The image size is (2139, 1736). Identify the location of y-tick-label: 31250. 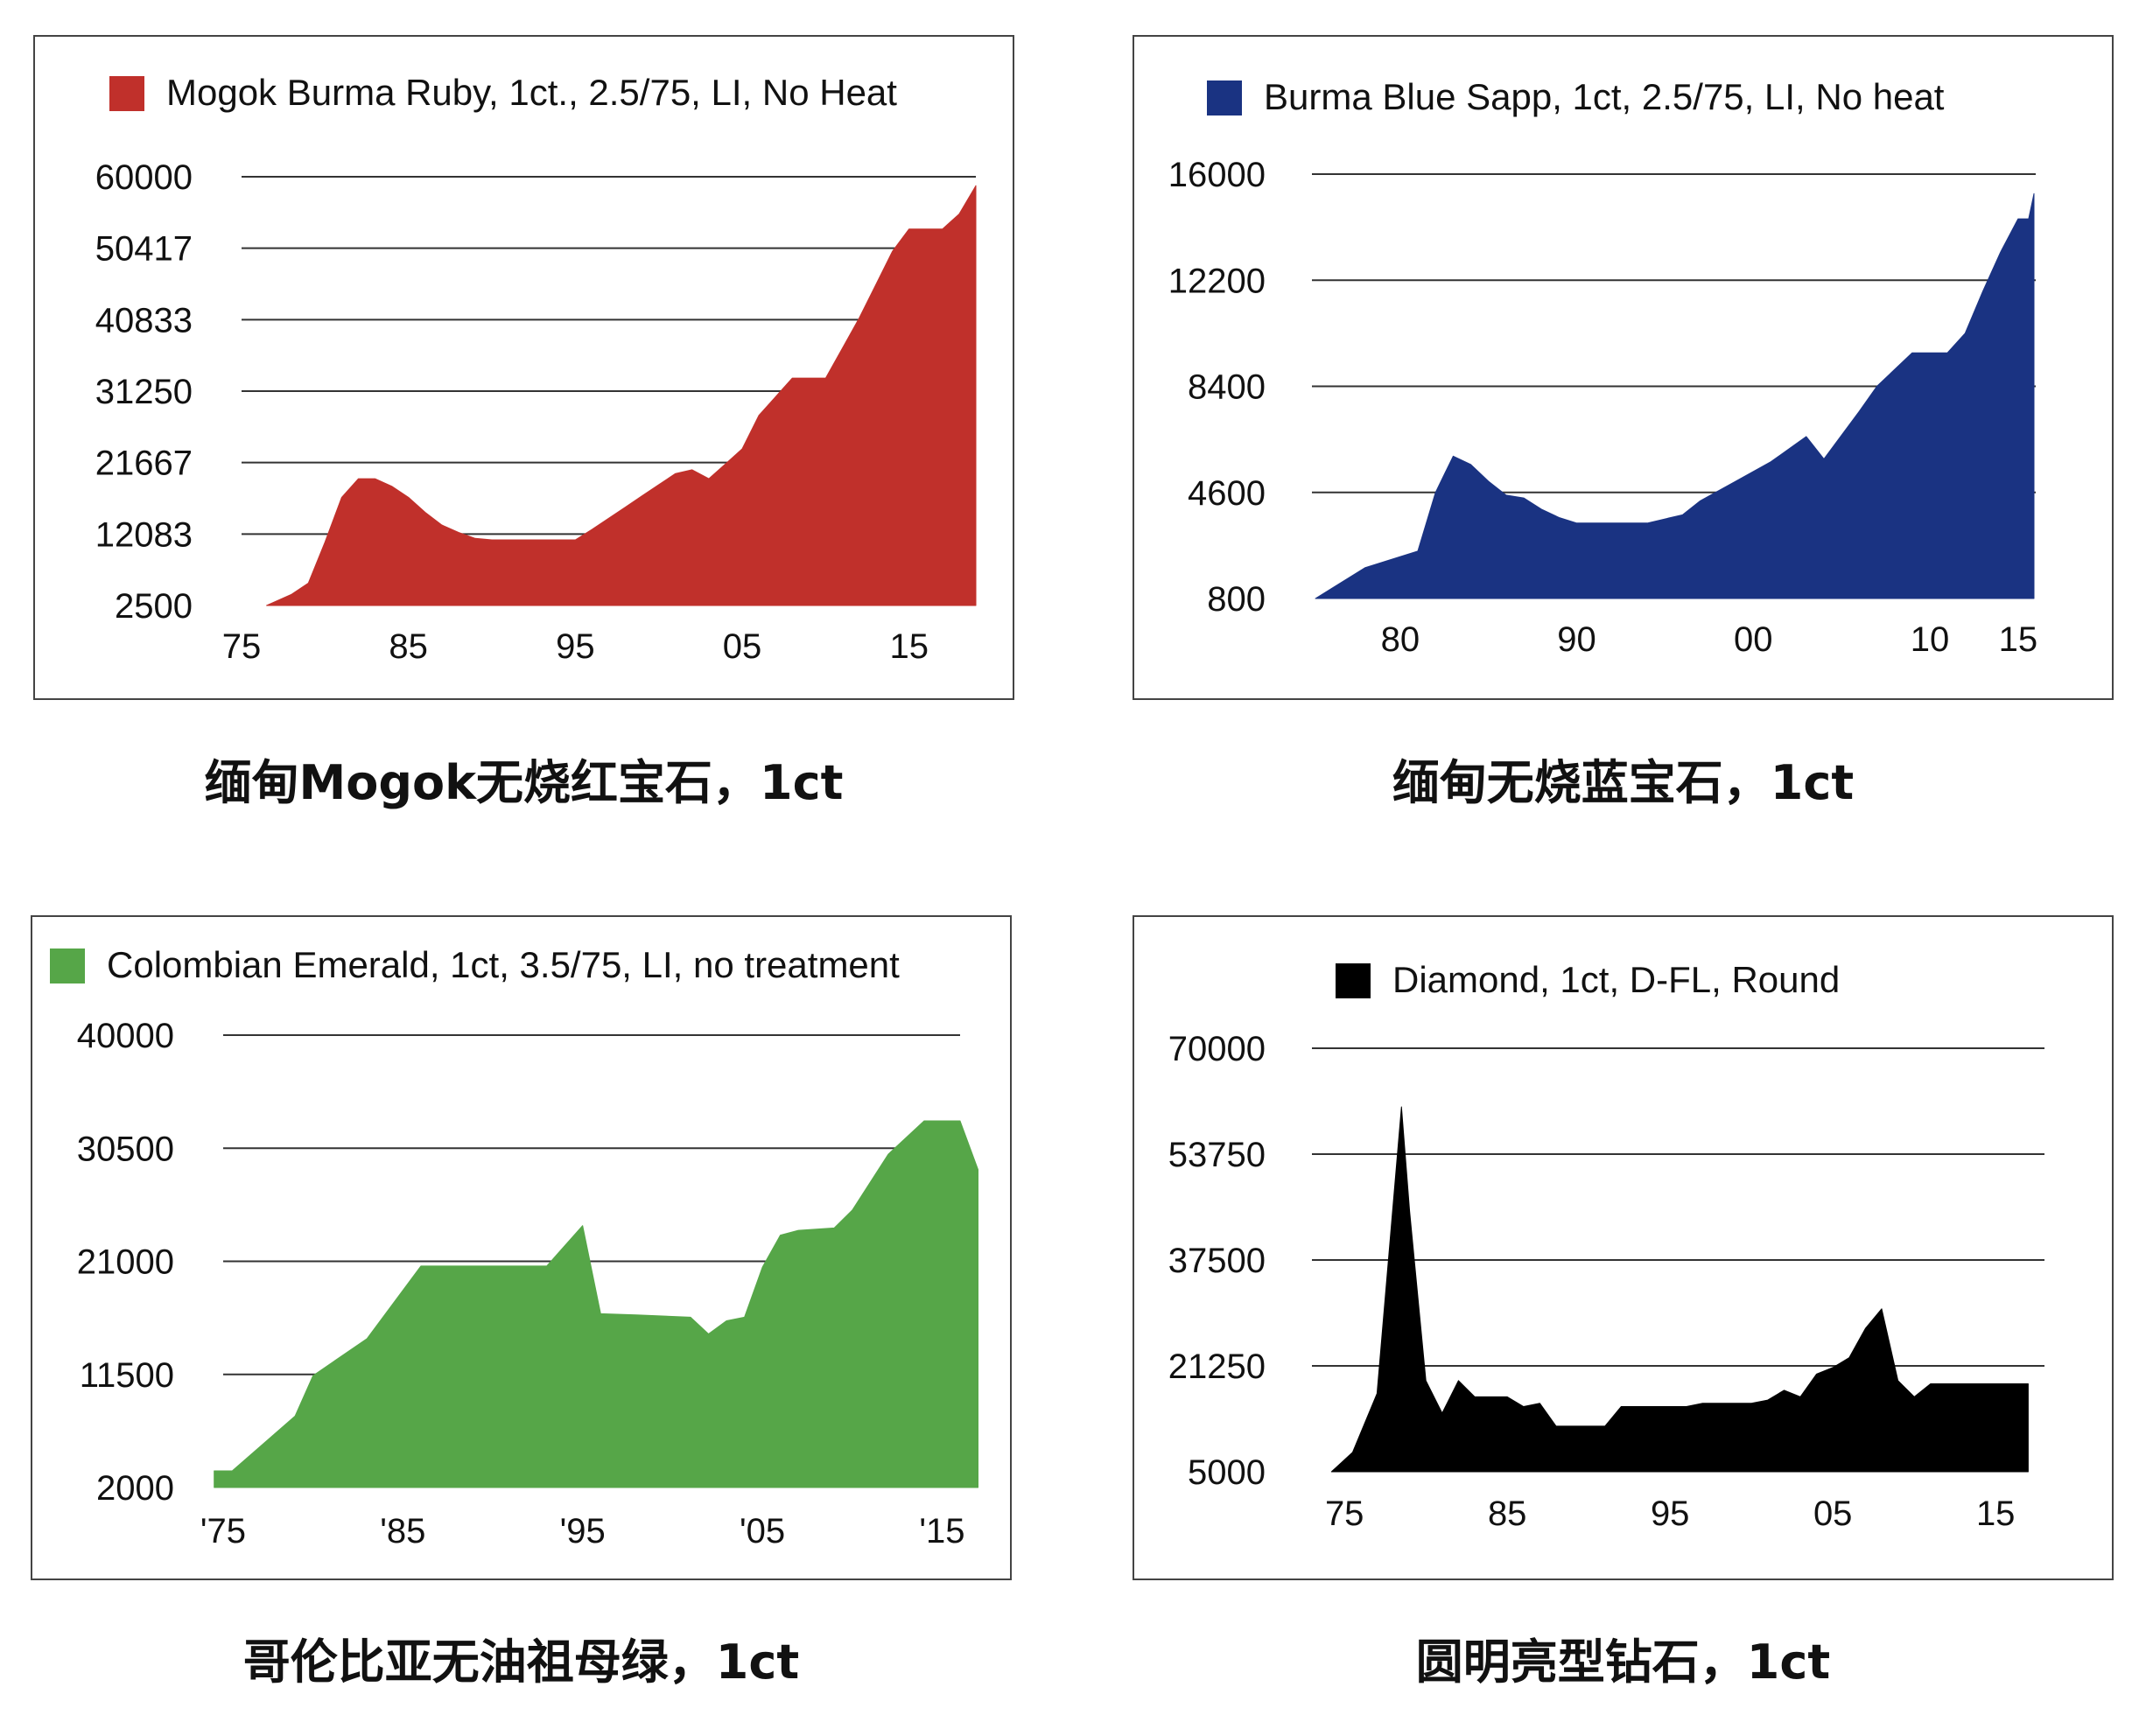
(144, 392).